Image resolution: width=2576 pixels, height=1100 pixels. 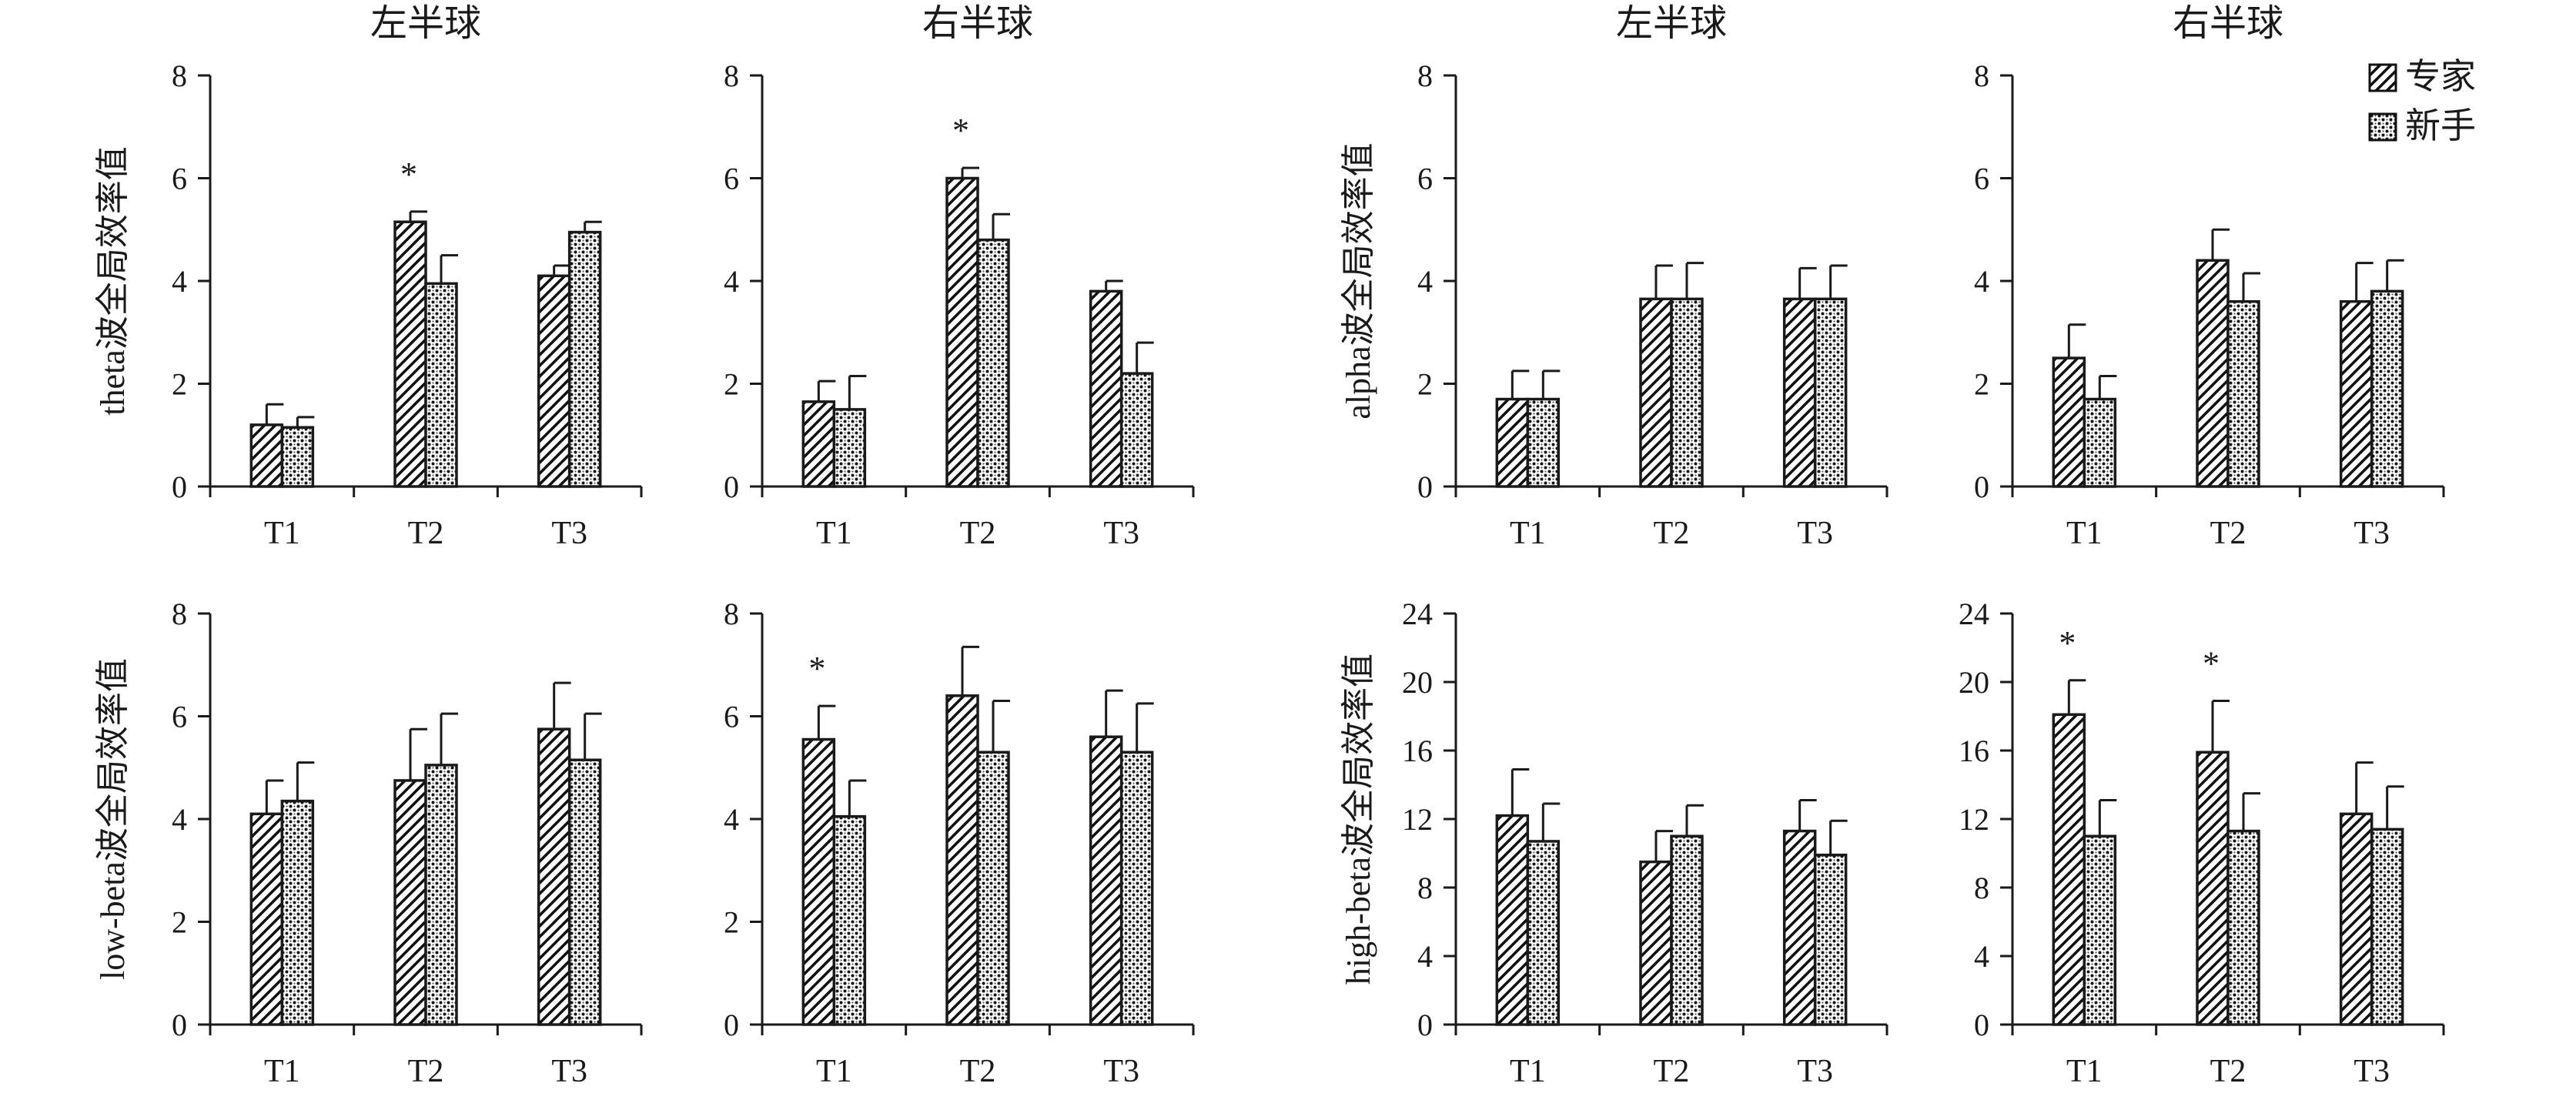 I want to click on chart-panel-5: 0 2 4 6 8 T1 T2 T3 low-beta波全局效率值, so click(x=369, y=843).